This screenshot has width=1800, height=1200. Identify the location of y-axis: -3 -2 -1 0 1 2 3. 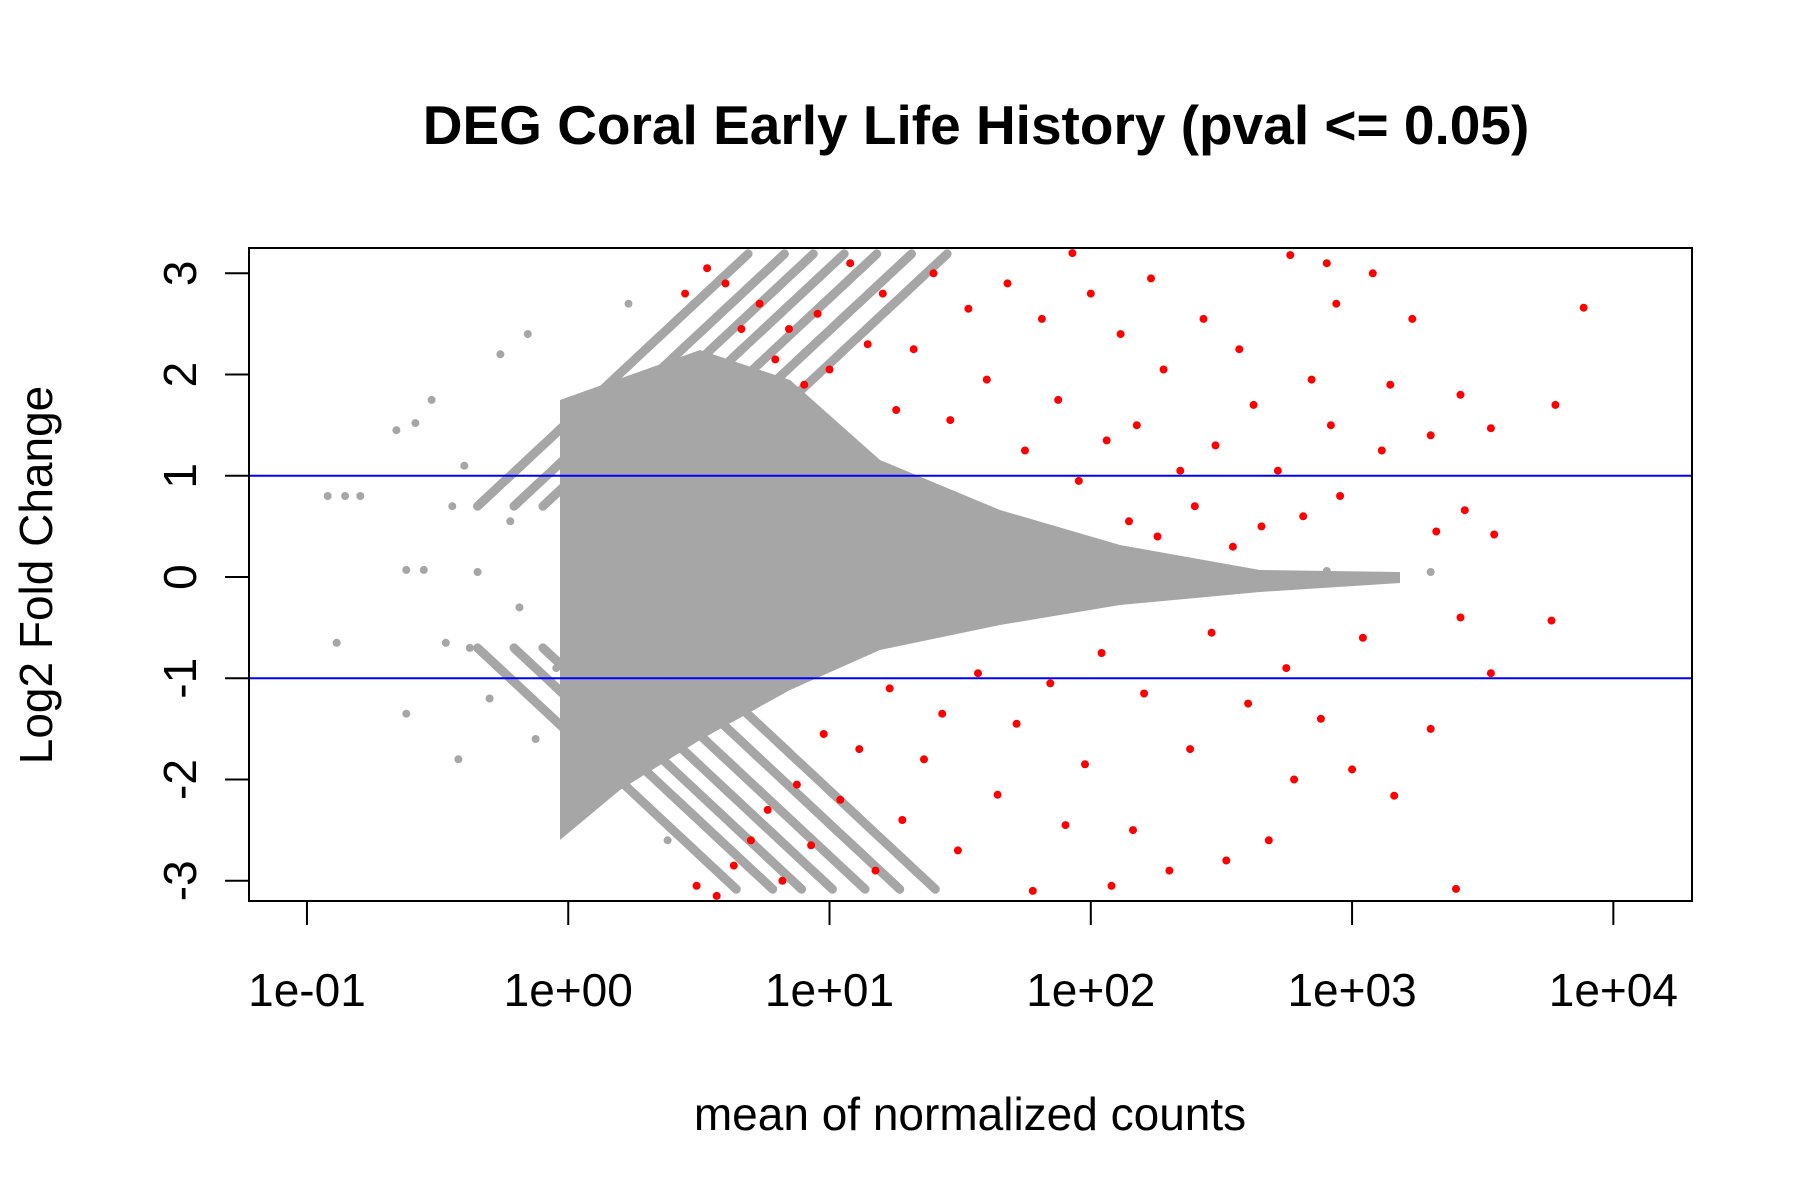
(202, 581).